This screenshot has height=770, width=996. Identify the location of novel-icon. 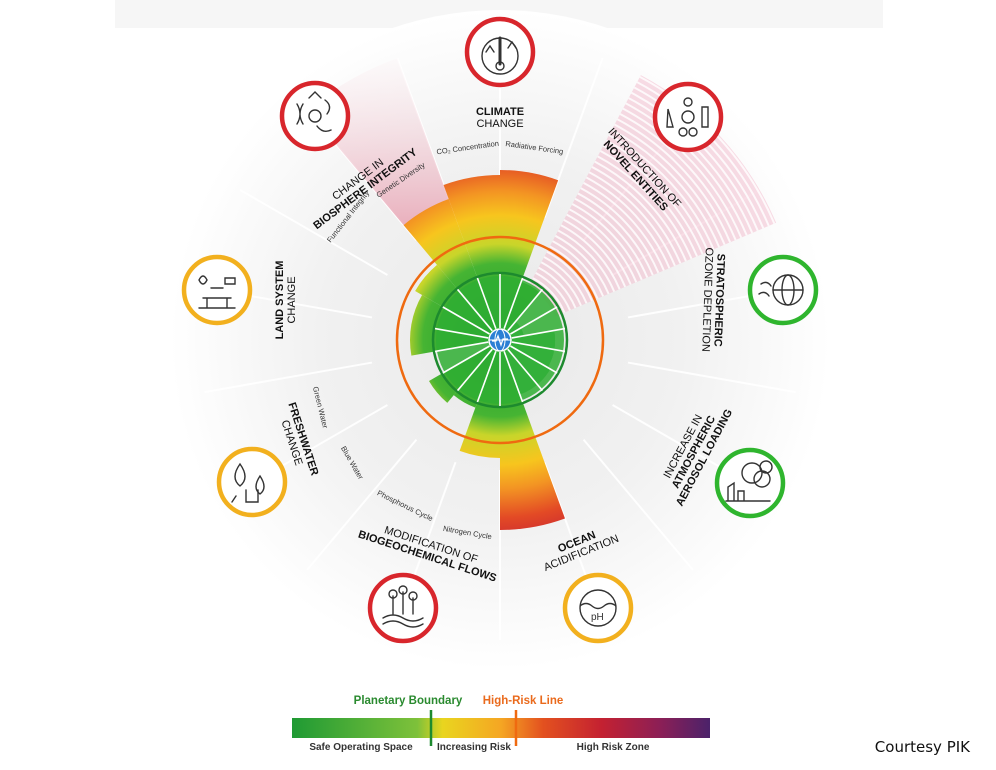
(688, 117).